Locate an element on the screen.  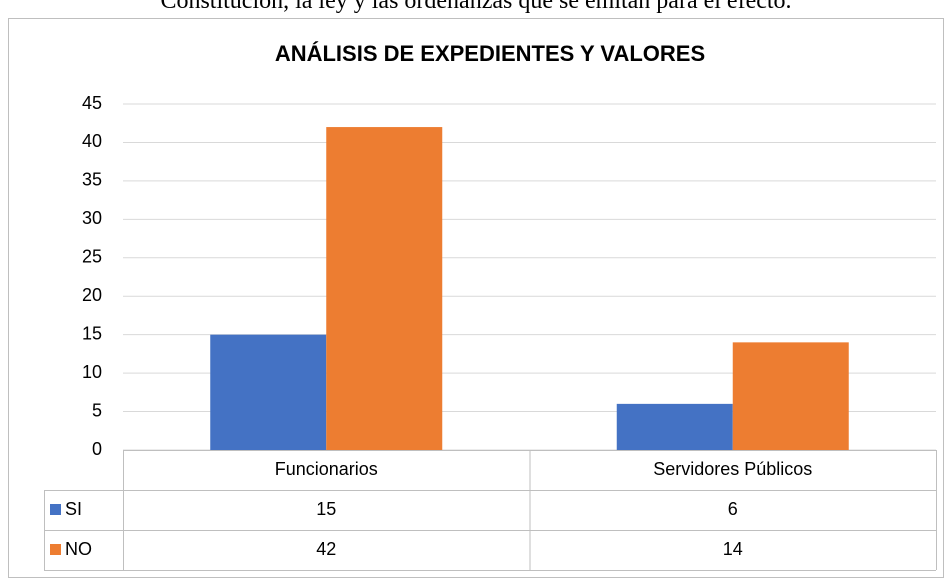
y-tick-label: 35 is located at coordinates (92, 180).